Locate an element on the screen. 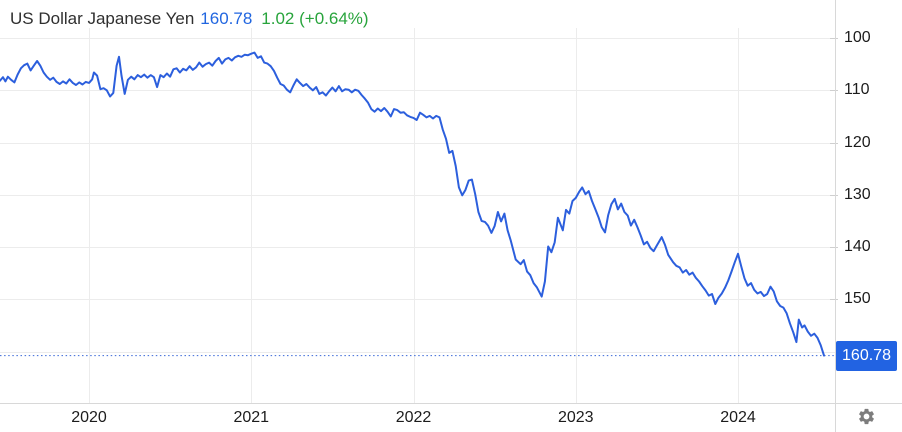 The height and width of the screenshot is (432, 902). y-axis-label: 140 is located at coordinates (857, 246).